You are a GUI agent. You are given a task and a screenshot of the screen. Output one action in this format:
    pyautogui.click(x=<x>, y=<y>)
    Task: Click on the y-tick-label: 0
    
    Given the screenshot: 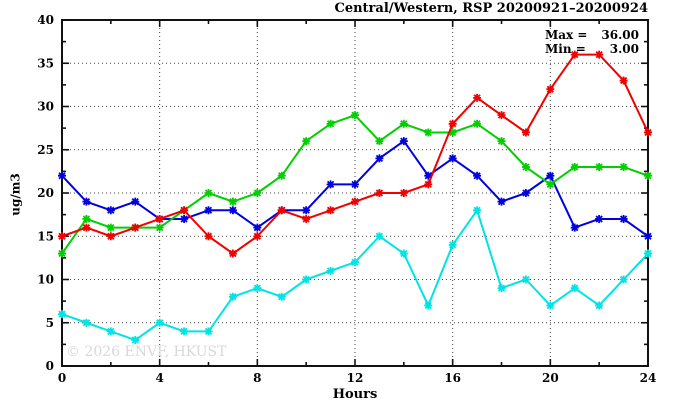 What is the action you would take?
    pyautogui.click(x=50, y=366)
    